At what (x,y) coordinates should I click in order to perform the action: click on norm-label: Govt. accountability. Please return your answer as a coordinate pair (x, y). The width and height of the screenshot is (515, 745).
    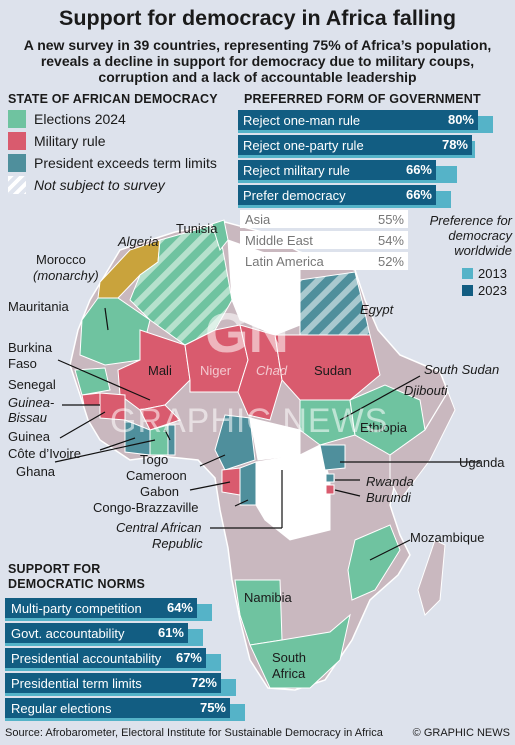
    Looking at the image, I should click on (68, 633).